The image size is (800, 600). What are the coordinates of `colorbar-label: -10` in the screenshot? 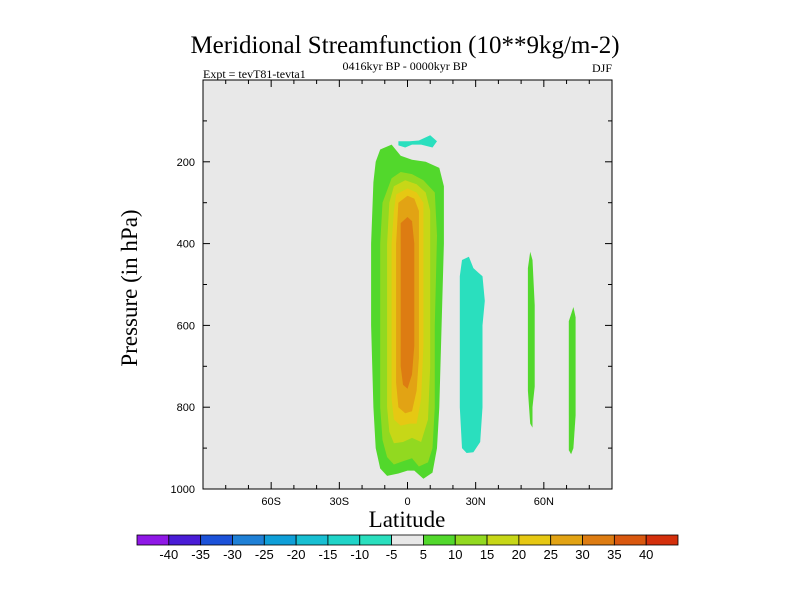 It's located at (359, 554).